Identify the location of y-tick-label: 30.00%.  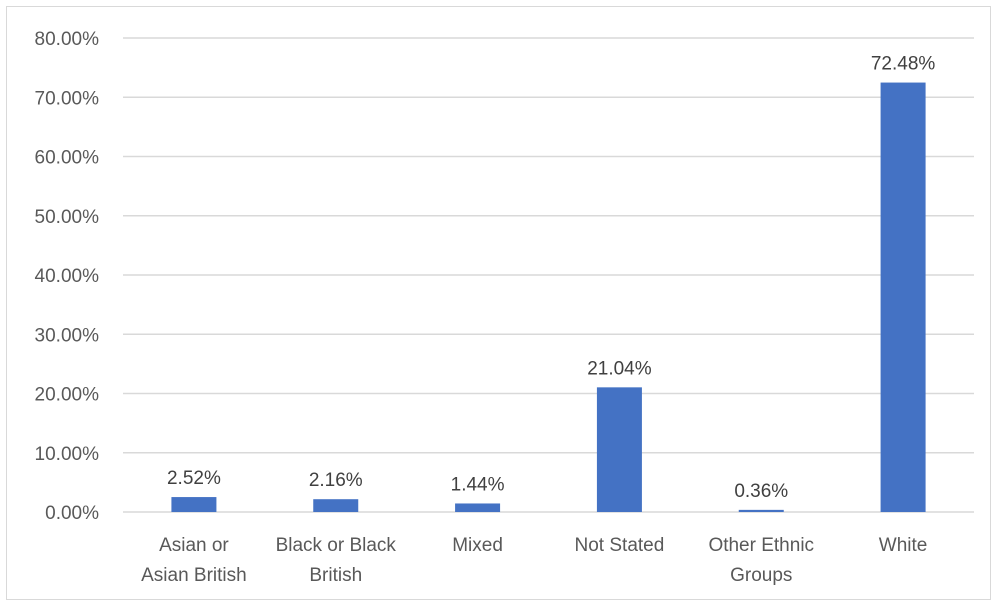
(67, 335).